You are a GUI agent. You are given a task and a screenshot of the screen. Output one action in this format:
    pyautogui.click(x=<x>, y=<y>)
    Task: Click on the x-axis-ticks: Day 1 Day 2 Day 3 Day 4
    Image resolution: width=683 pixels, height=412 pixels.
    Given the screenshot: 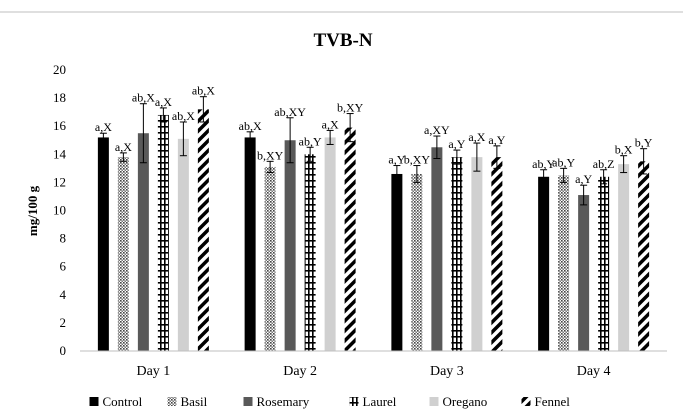 What is the action you would take?
    pyautogui.click(x=373, y=371)
    